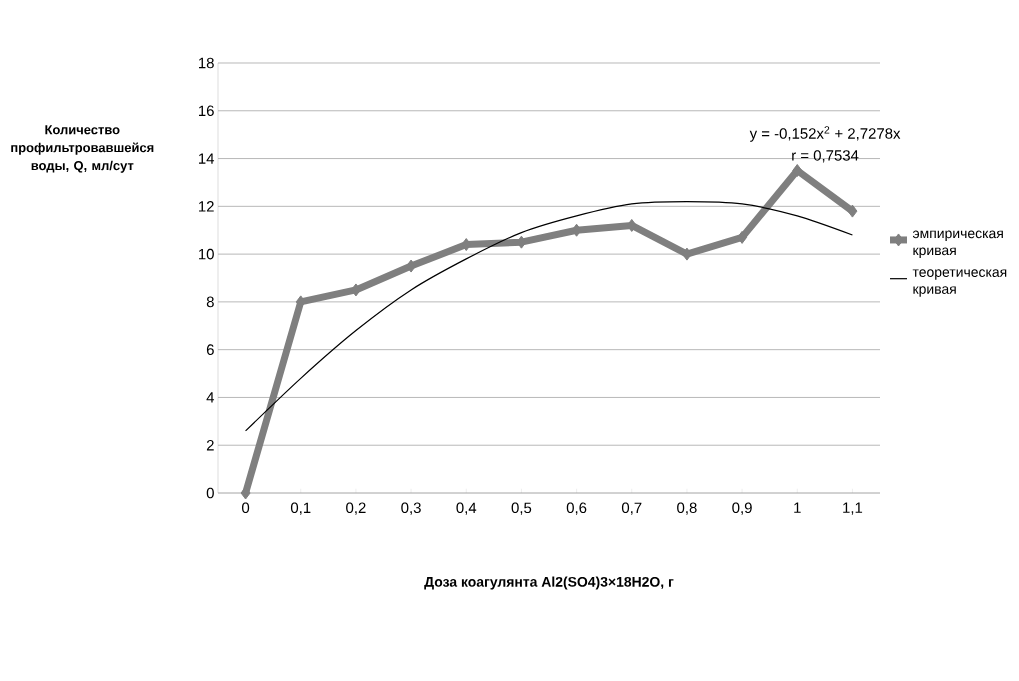 The width and height of the screenshot is (1019, 681). What do you see at coordinates (631, 508) in the screenshot?
I see `x-tick-label: 0,7` at bounding box center [631, 508].